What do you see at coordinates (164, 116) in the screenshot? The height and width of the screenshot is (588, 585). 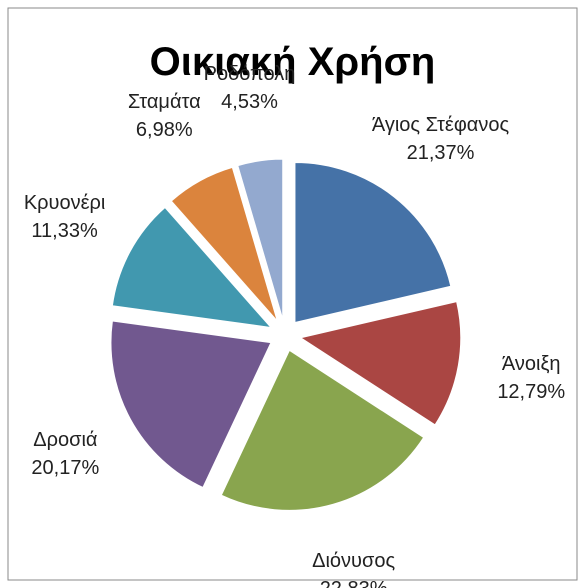 I see `slice-label: Σταμάτα 6,98%` at bounding box center [164, 116].